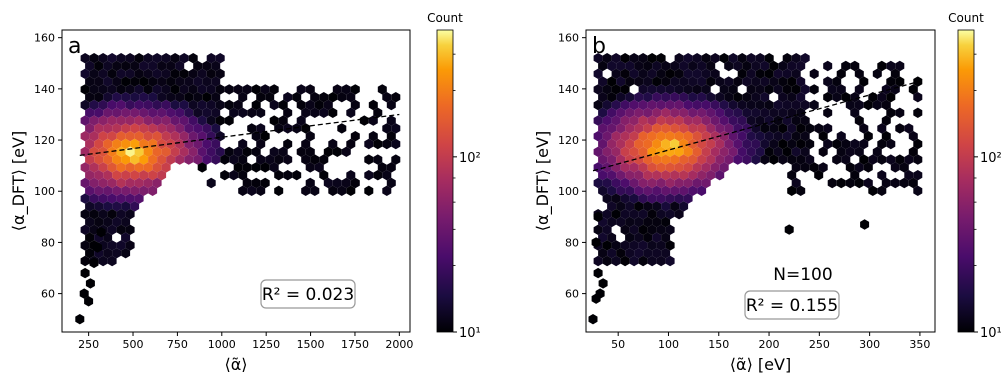 Image resolution: width=1005 pixels, height=375 pixels. I want to click on x-tick-label: 250, so click(819, 344).